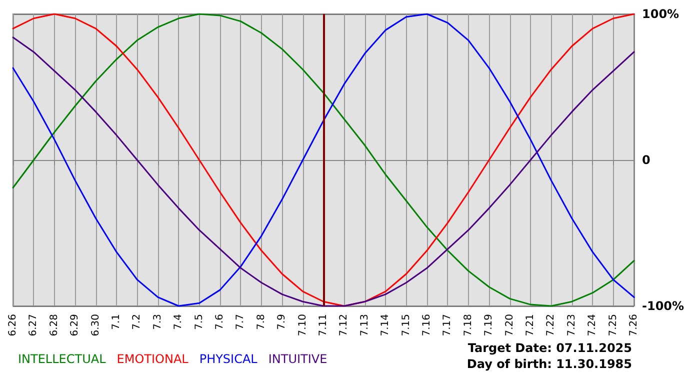 This screenshot has width=700, height=380. Describe the element at coordinates (663, 306) in the screenshot. I see `y-tick-label: -100%` at that location.